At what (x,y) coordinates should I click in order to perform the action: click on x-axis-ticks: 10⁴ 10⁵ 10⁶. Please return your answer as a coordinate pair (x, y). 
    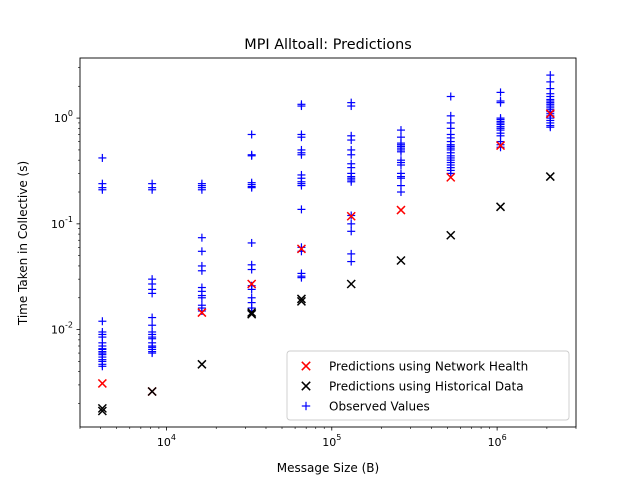
    Looking at the image, I should click on (328, 438).